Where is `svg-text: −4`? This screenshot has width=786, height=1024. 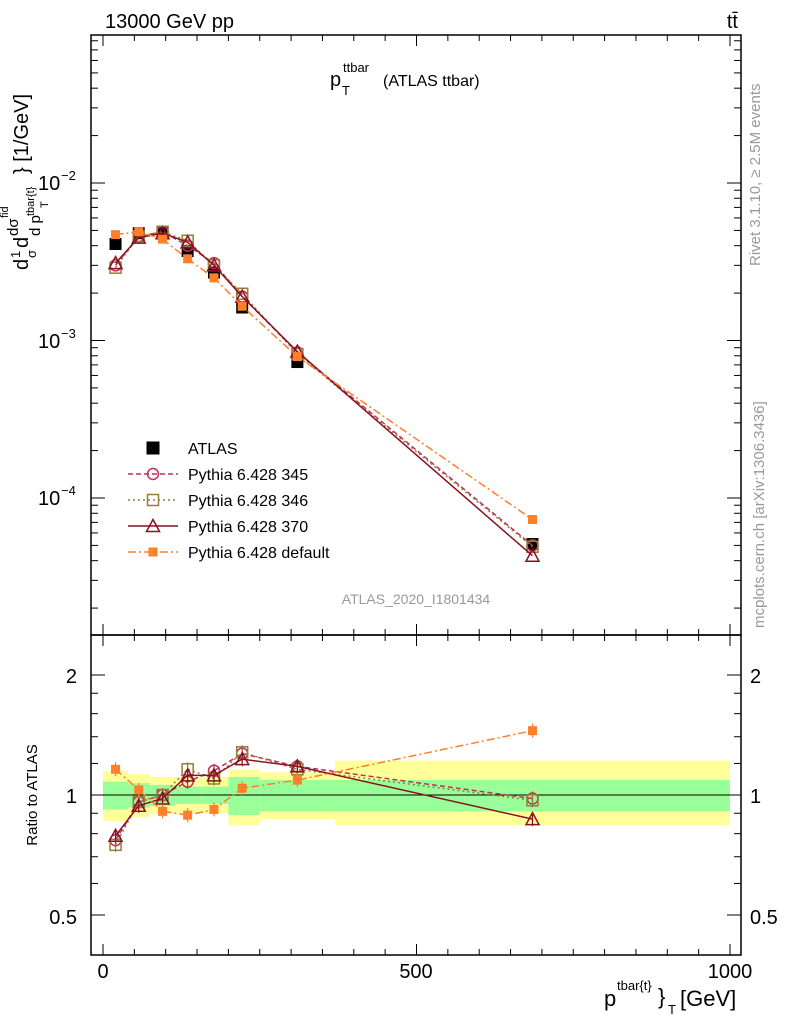 svg-text: −4 is located at coordinates (68, 490).